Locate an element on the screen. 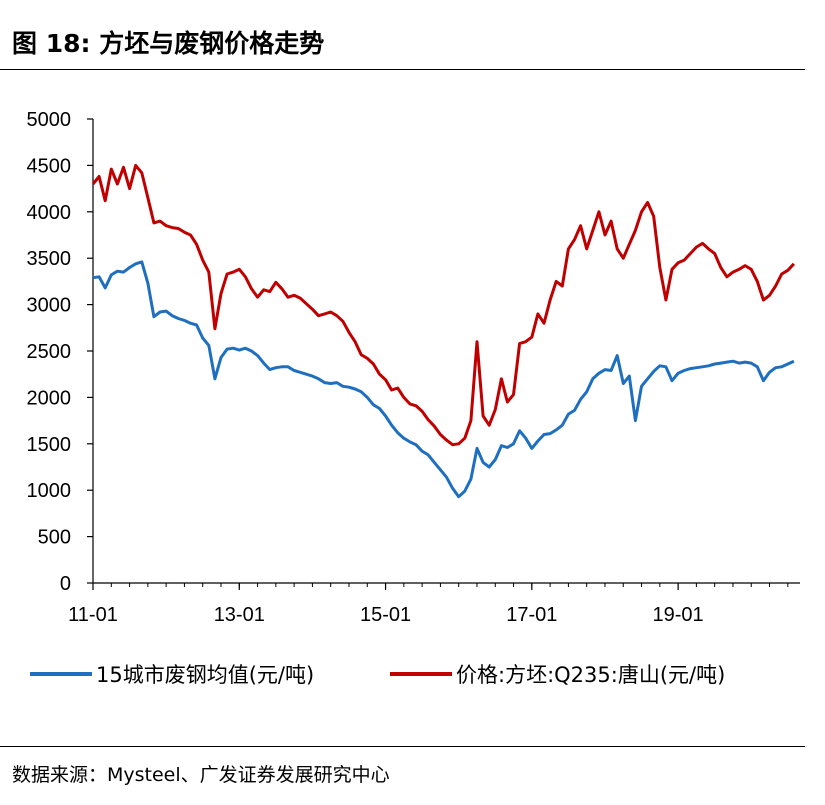  y-tick-label: 5000 is located at coordinates (49, 120).